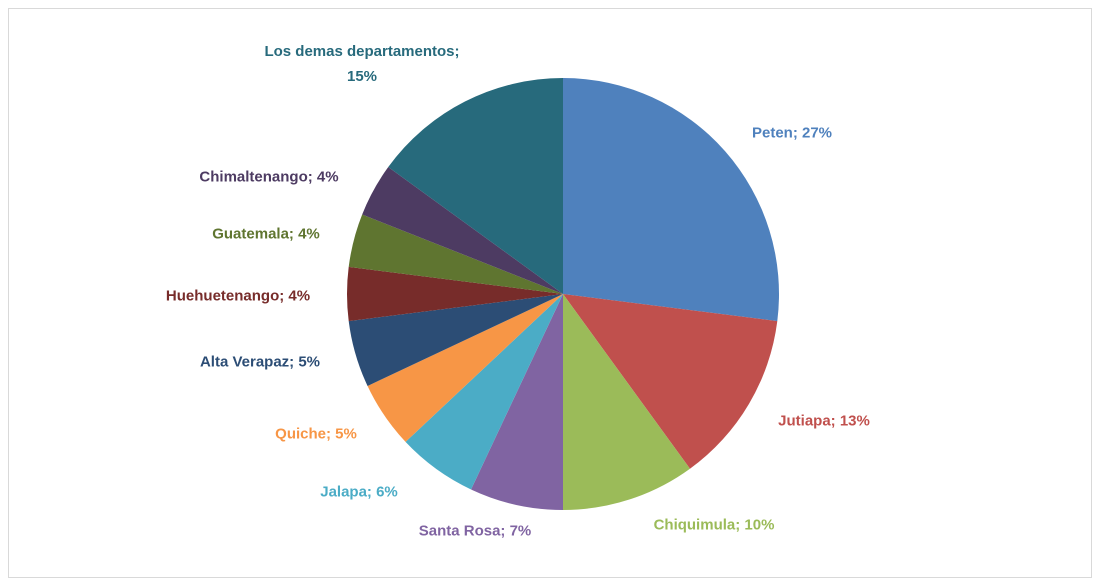 The height and width of the screenshot is (578, 1101). What do you see at coordinates (260, 362) in the screenshot?
I see `data-label: Alta Verapaz; 5%` at bounding box center [260, 362].